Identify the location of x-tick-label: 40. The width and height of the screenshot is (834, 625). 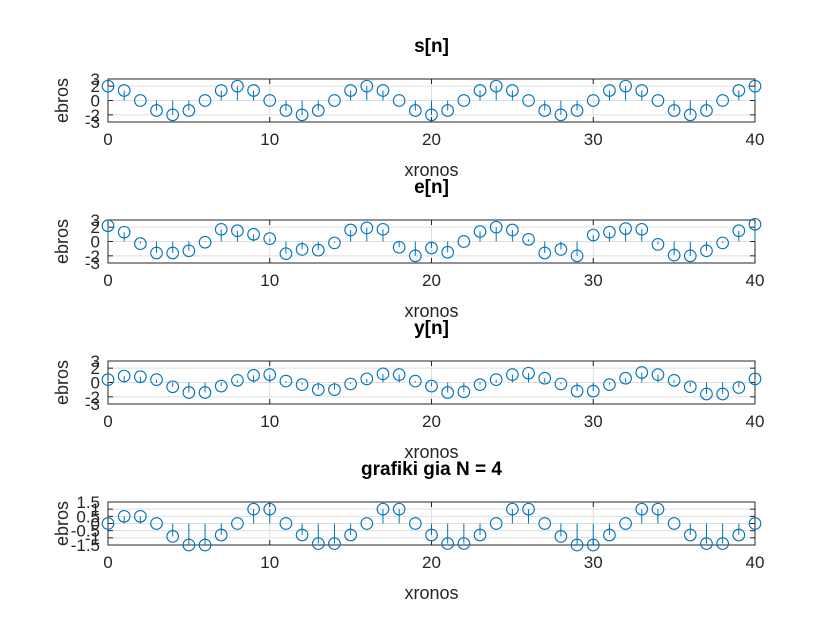
(755, 280).